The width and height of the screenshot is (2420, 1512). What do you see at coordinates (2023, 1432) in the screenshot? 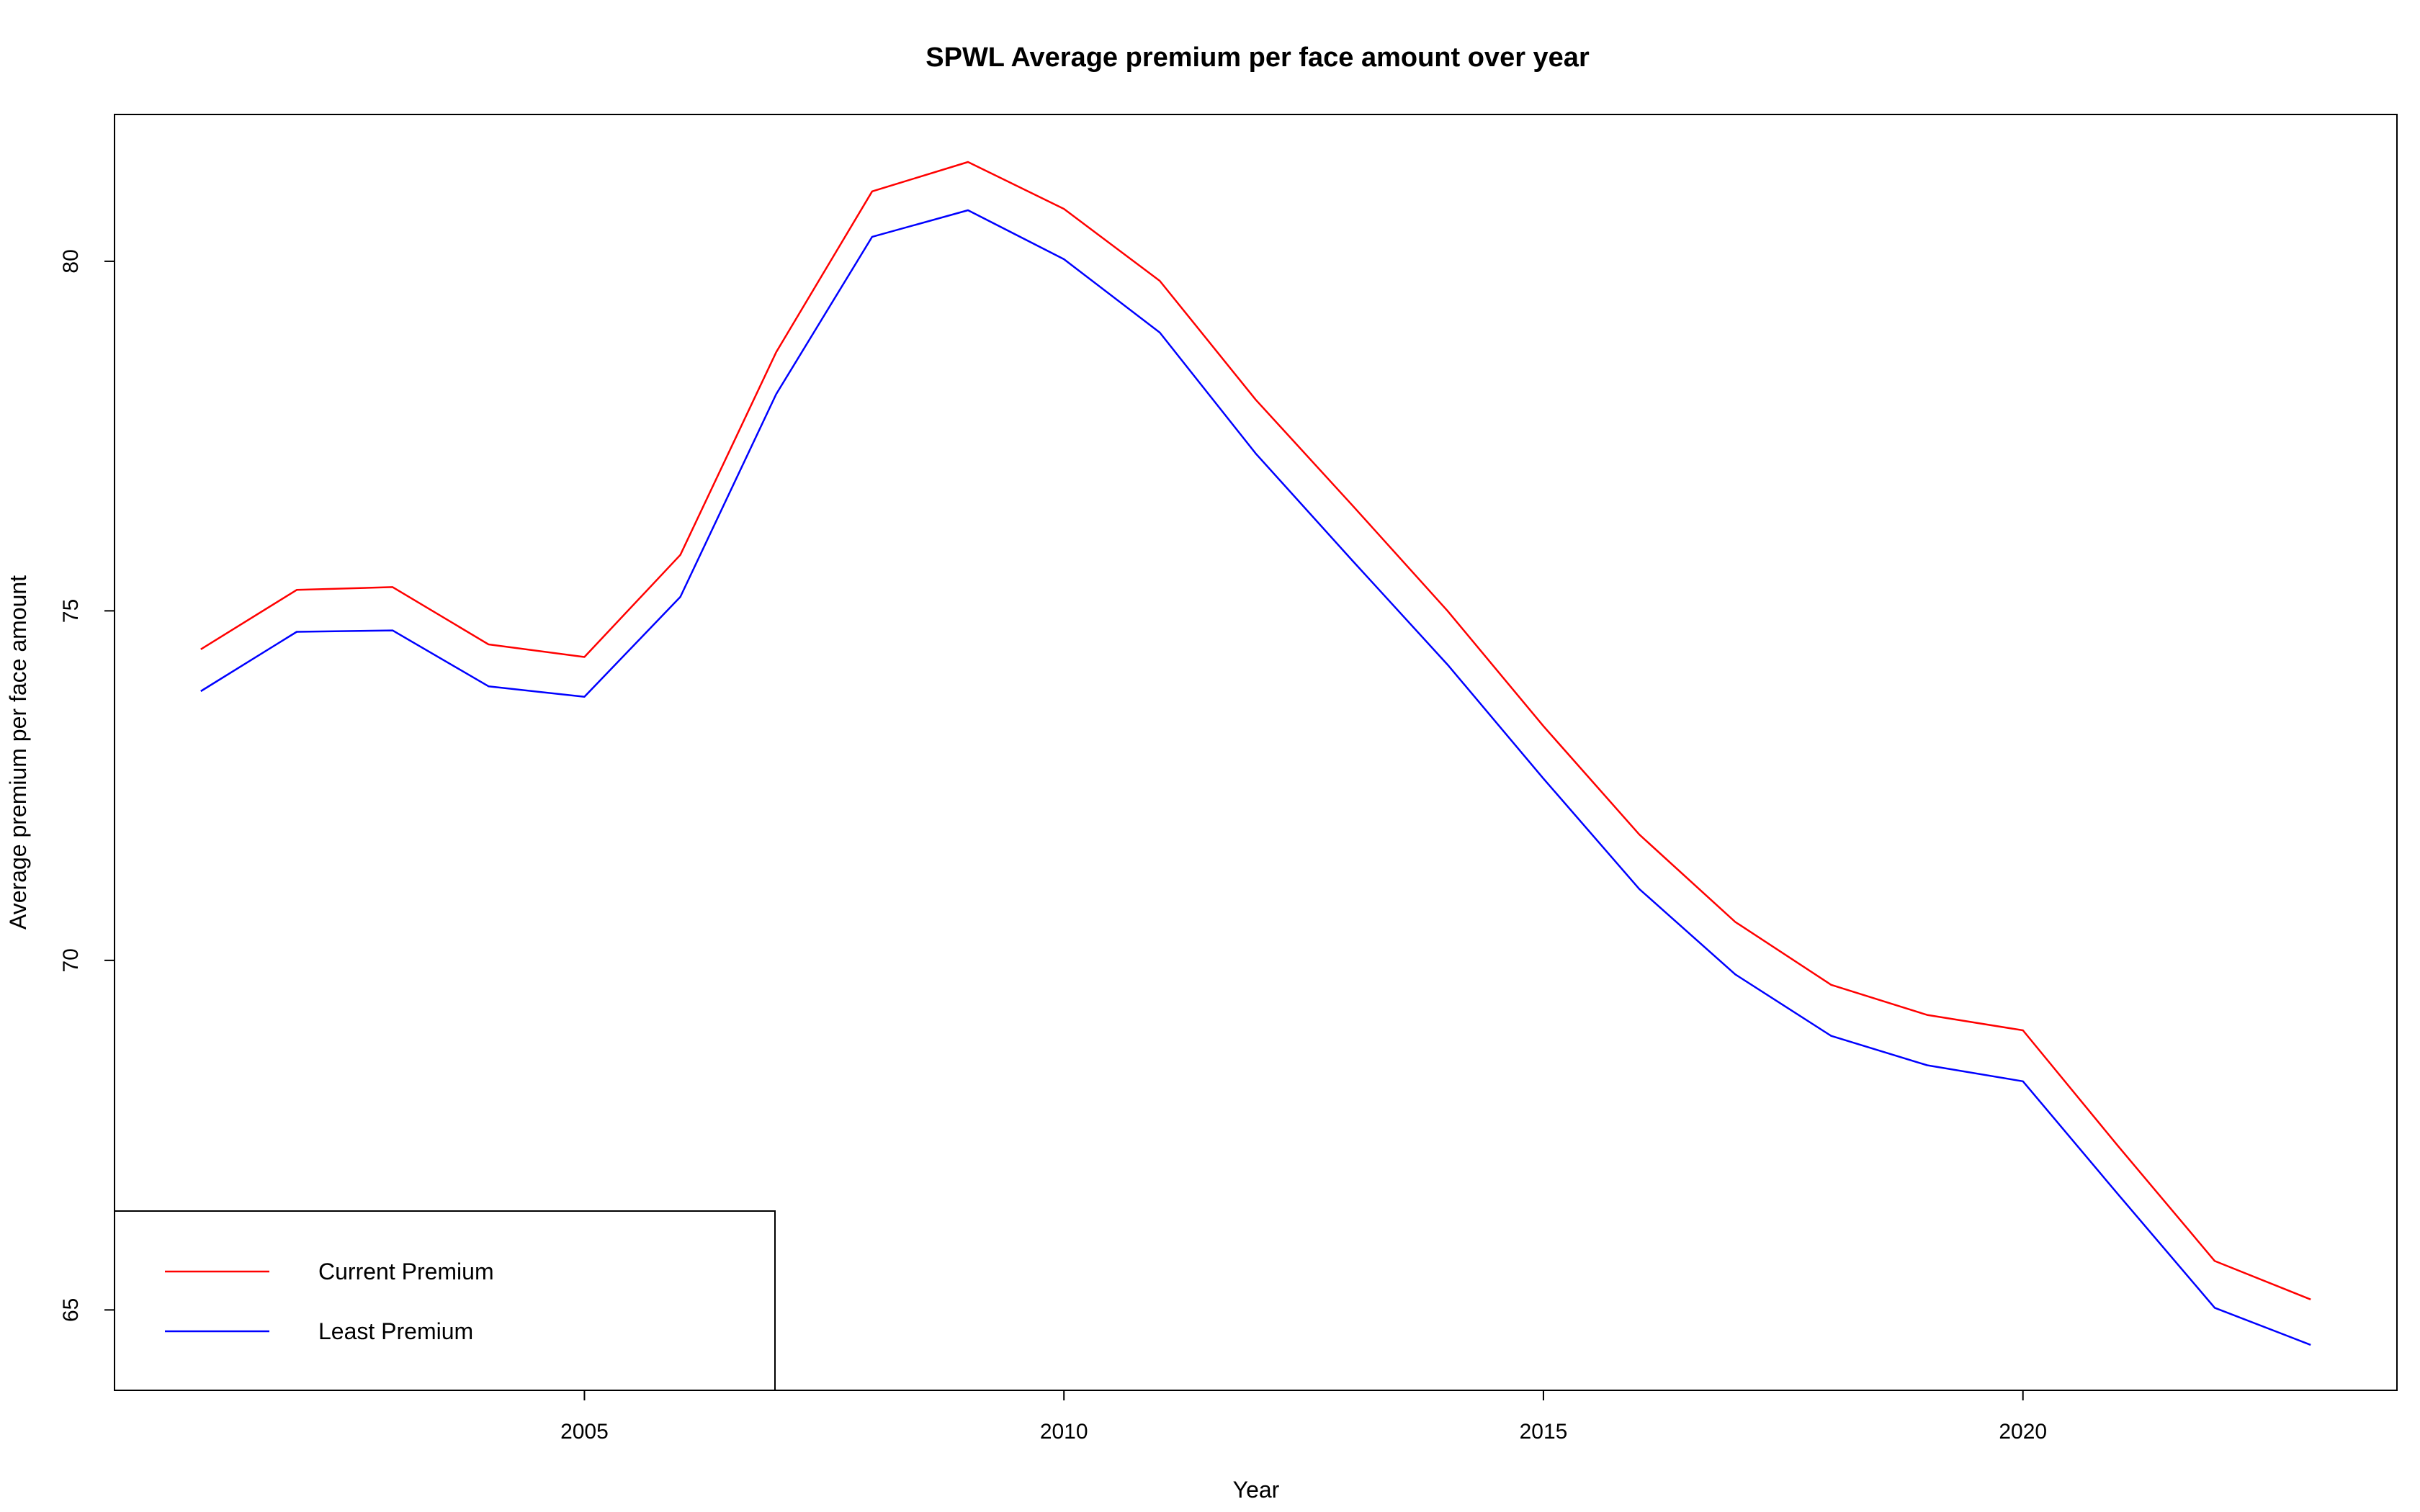
I see `x-tick-label-2020: 2020` at bounding box center [2023, 1432].